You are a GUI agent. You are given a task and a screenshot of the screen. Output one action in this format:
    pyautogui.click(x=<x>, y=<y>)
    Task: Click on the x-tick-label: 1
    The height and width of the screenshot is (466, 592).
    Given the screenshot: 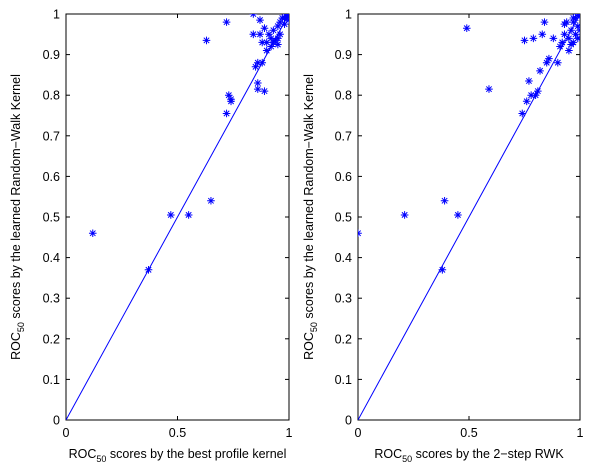 What is the action you would take?
    pyautogui.click(x=580, y=433)
    